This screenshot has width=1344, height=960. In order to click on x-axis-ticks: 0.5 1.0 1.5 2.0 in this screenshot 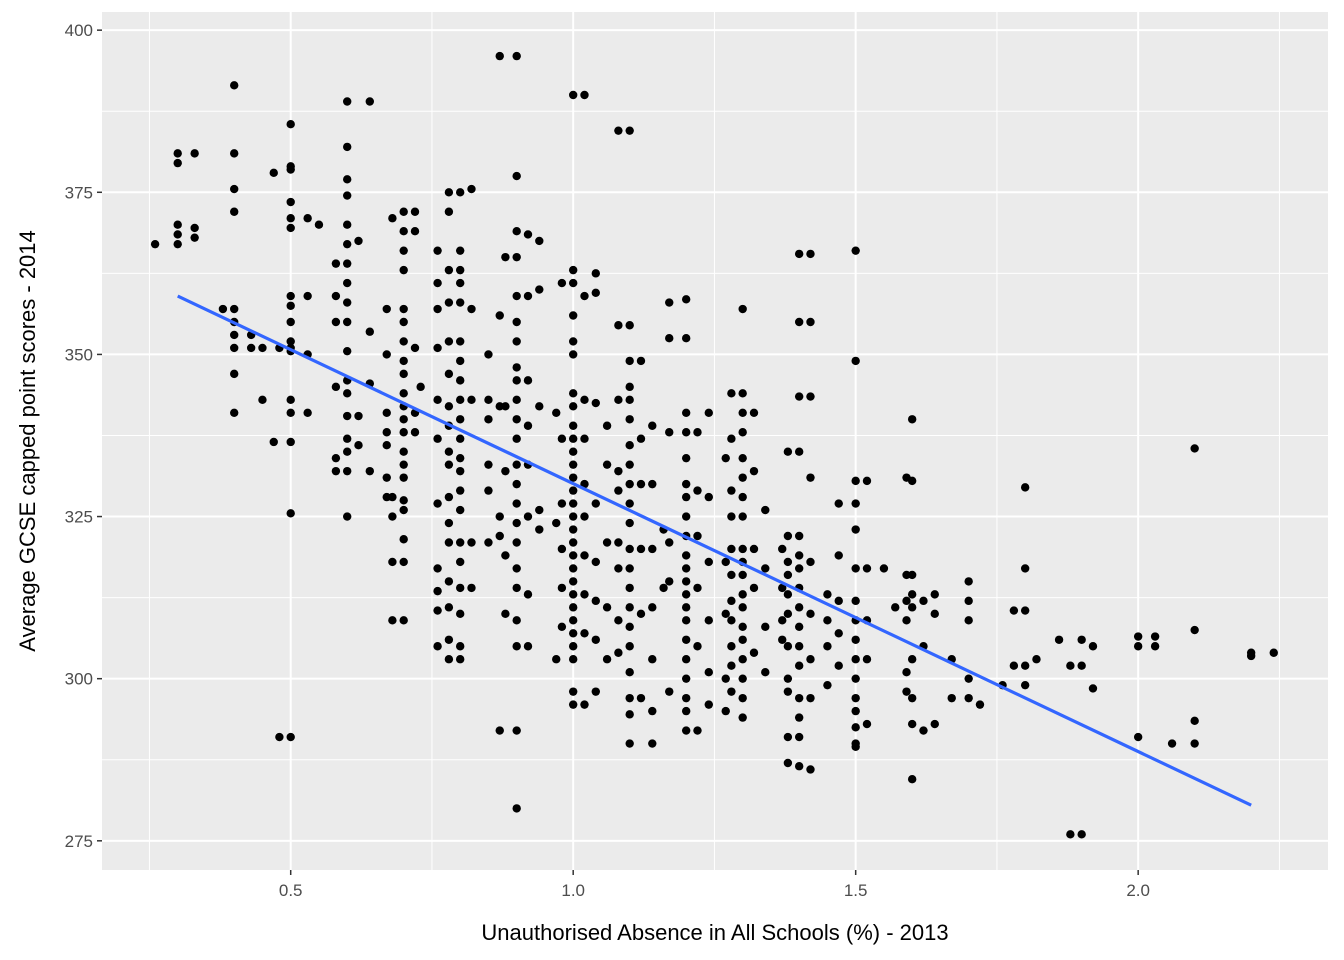, I will do `click(714, 885)`.